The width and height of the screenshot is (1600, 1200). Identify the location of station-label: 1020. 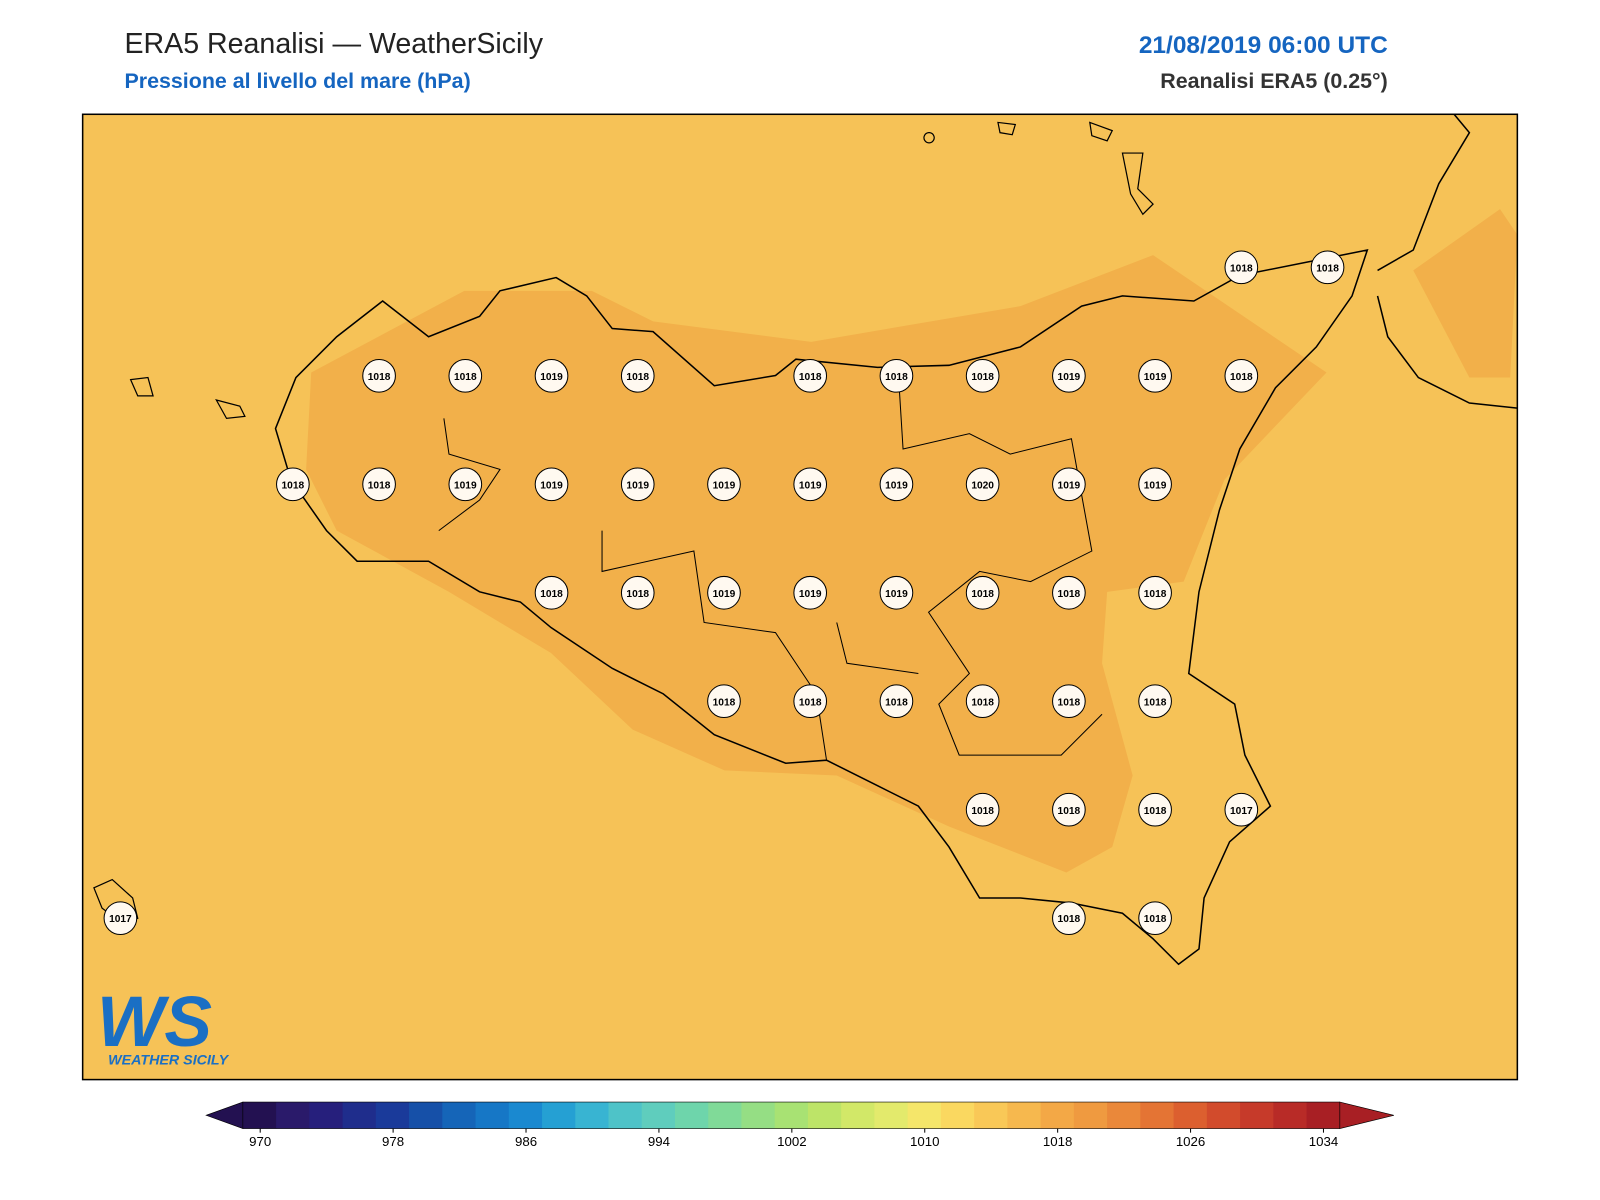
(982, 485).